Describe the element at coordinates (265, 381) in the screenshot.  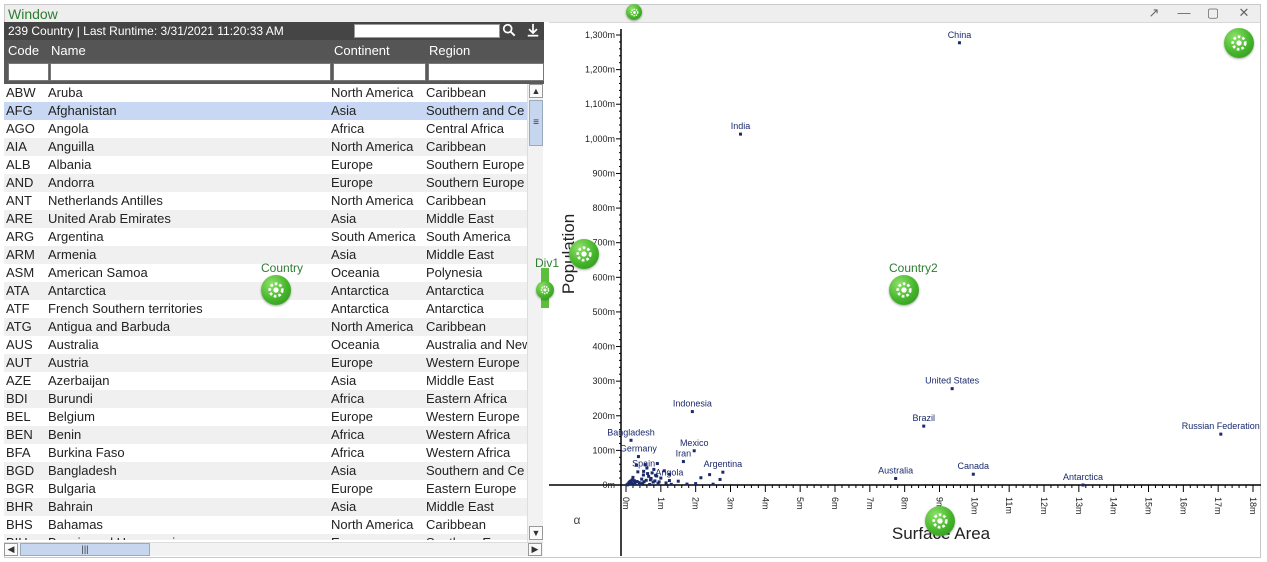
I see `table-row: AZE Azerbaijan Asia Middle East` at that location.